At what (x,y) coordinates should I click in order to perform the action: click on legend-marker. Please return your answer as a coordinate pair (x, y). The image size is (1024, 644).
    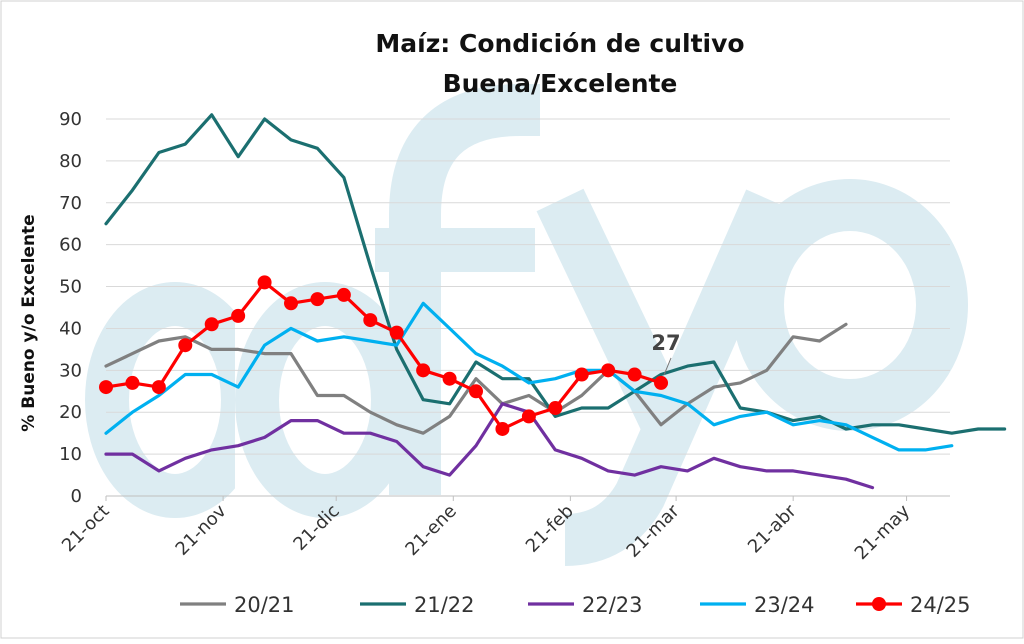
    Looking at the image, I should click on (879, 604).